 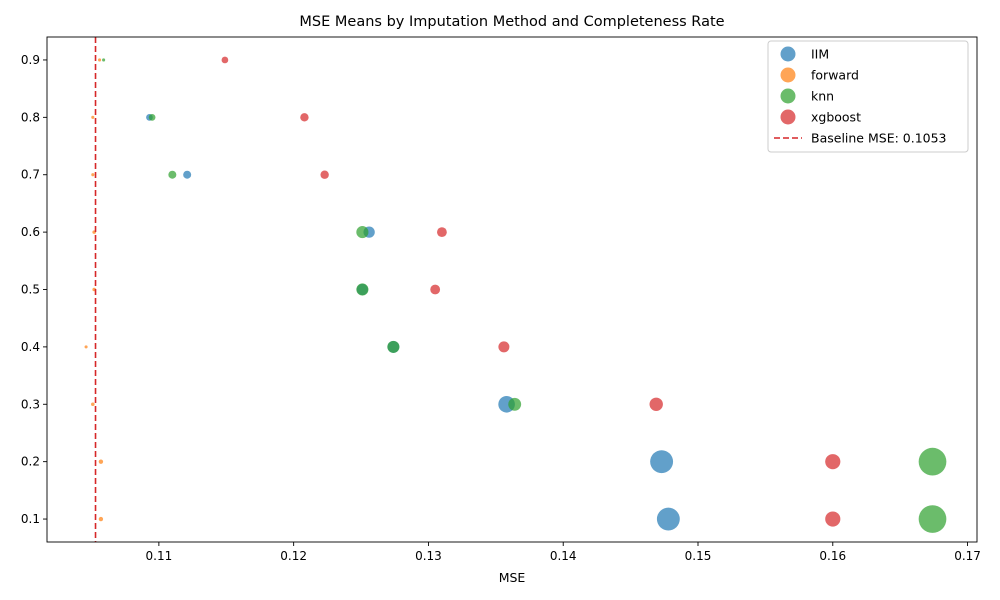 What do you see at coordinates (822, 96) in the screenshot?
I see `legend-label-knn: knn` at bounding box center [822, 96].